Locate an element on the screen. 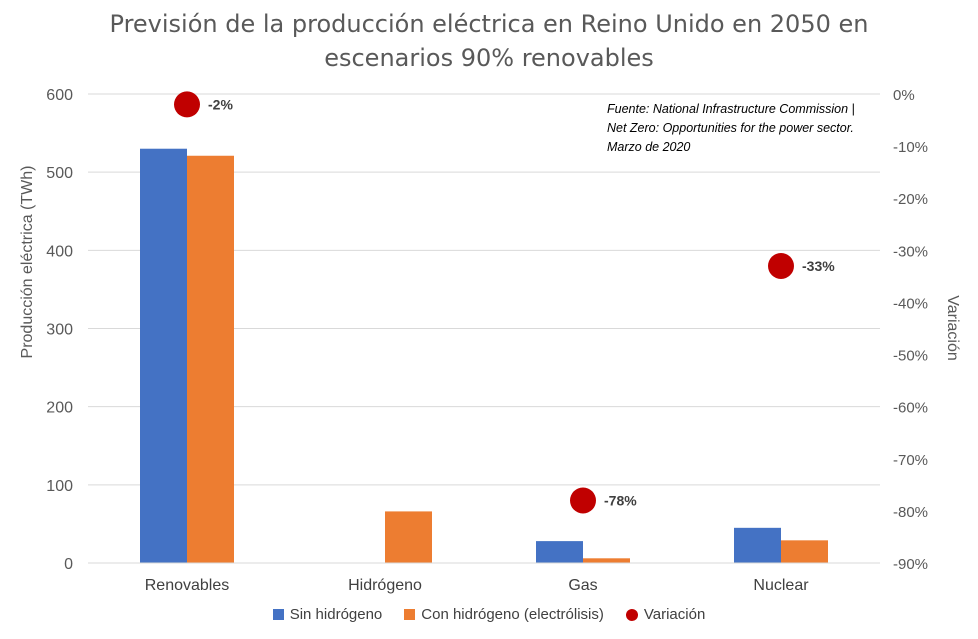 Image resolution: width=978 pixels, height=639 pixels. y-tick-label-left: 0 is located at coordinates (68, 564).